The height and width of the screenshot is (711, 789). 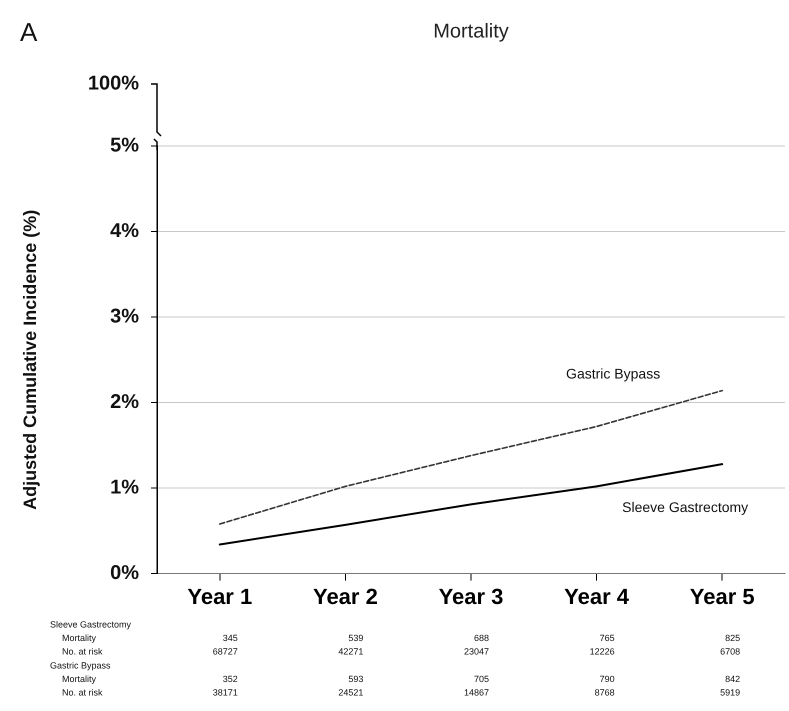 I want to click on y-tick-label: 0%, so click(x=125, y=573).